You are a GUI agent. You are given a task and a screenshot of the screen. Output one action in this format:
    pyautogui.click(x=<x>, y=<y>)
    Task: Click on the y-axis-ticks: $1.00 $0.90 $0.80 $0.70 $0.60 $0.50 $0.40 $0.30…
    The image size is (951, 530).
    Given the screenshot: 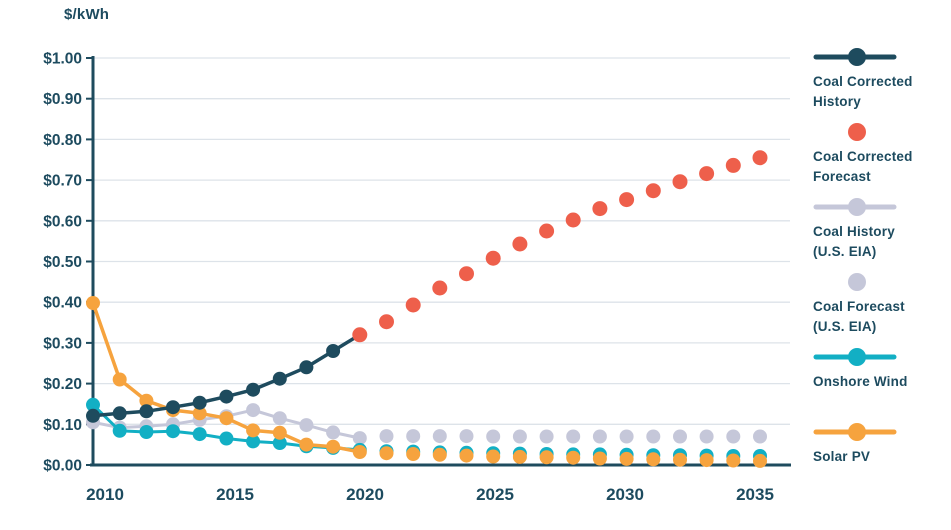 What is the action you would take?
    pyautogui.click(x=68, y=263)
    